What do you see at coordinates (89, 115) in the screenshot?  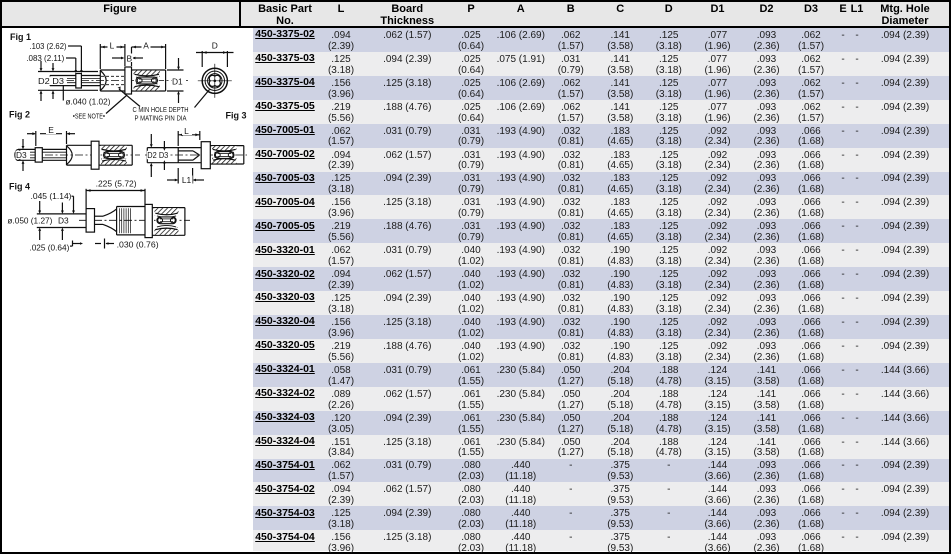 I see `svg-text: •SEE NOTE•` at bounding box center [89, 115].